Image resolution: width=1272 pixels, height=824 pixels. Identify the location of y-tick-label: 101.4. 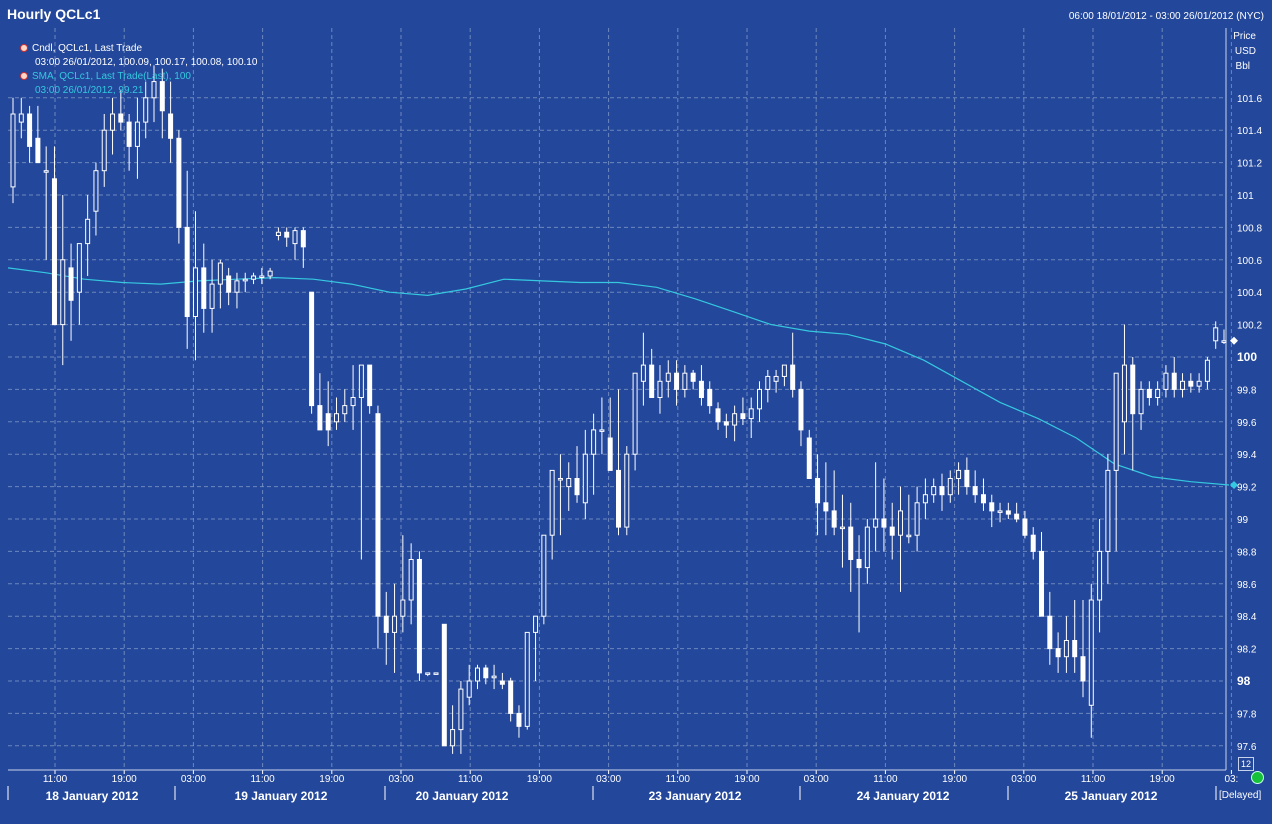
(1249, 131).